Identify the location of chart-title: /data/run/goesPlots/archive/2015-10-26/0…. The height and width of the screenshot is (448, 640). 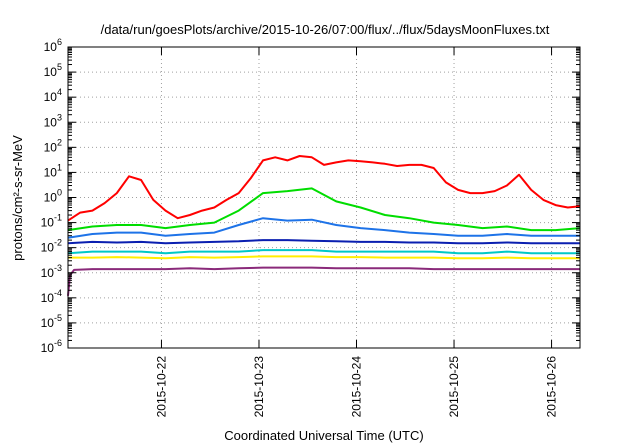
(325, 29).